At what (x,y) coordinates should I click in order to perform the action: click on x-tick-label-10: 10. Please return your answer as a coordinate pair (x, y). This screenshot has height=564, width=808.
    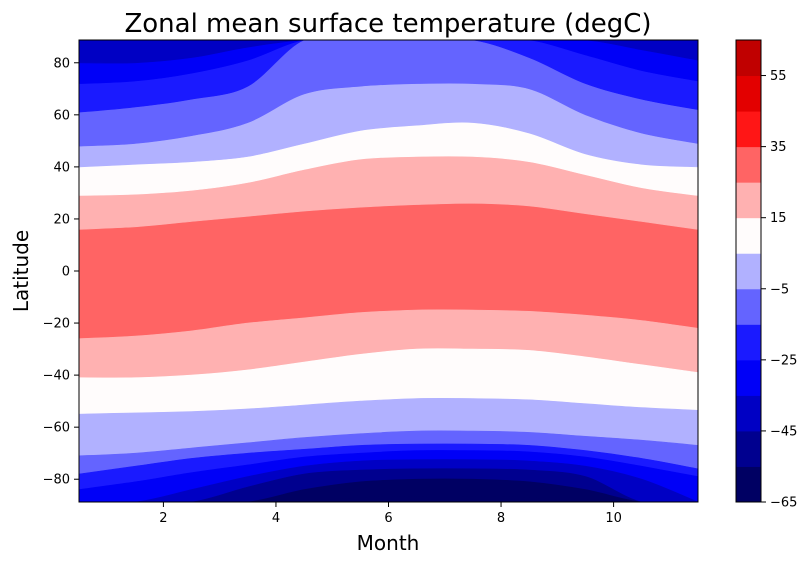
    Looking at the image, I should click on (613, 518).